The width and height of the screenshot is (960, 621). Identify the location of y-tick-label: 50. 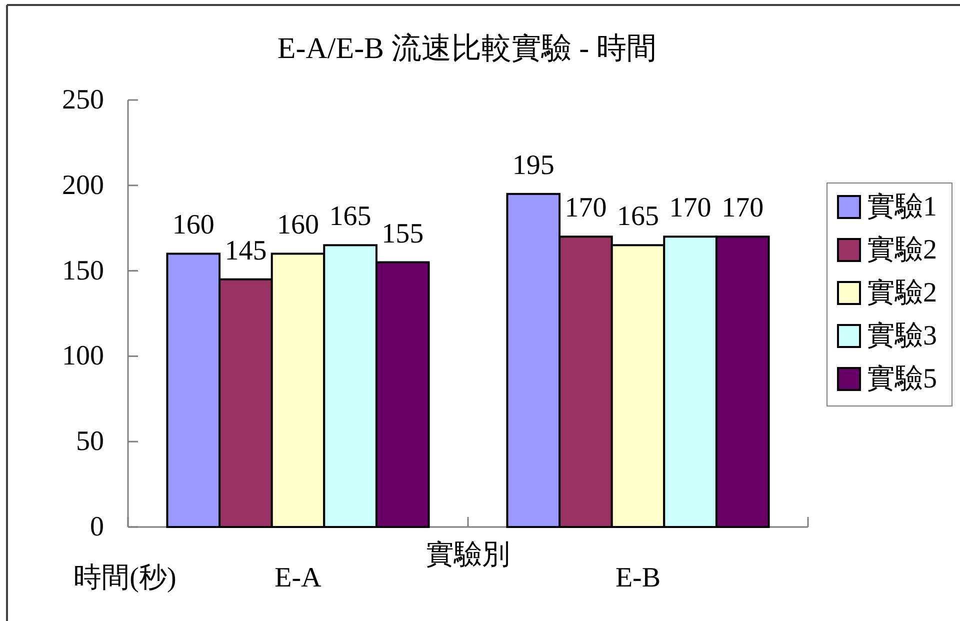
(90, 442).